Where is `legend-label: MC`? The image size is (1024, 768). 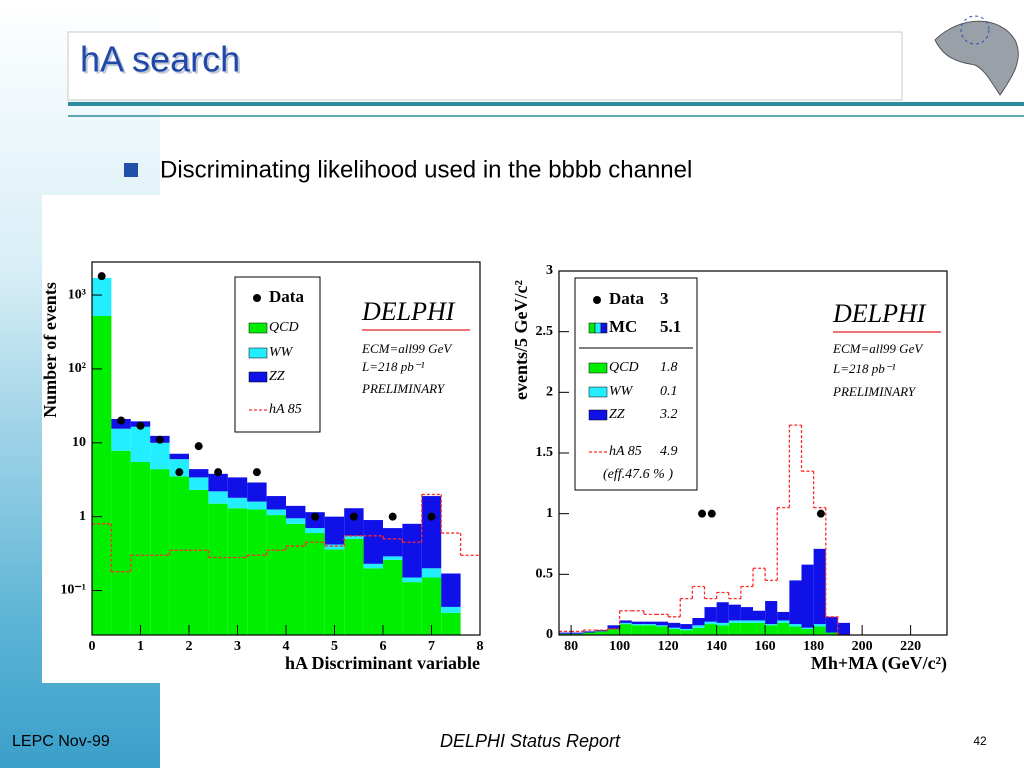 legend-label: MC is located at coordinates (623, 326).